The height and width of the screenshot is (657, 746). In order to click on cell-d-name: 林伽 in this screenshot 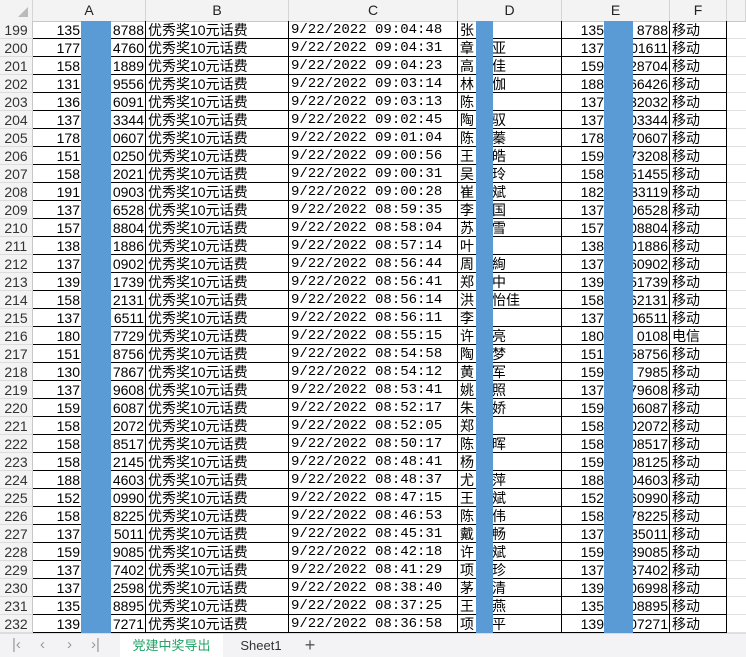, I will do `click(510, 84)`.